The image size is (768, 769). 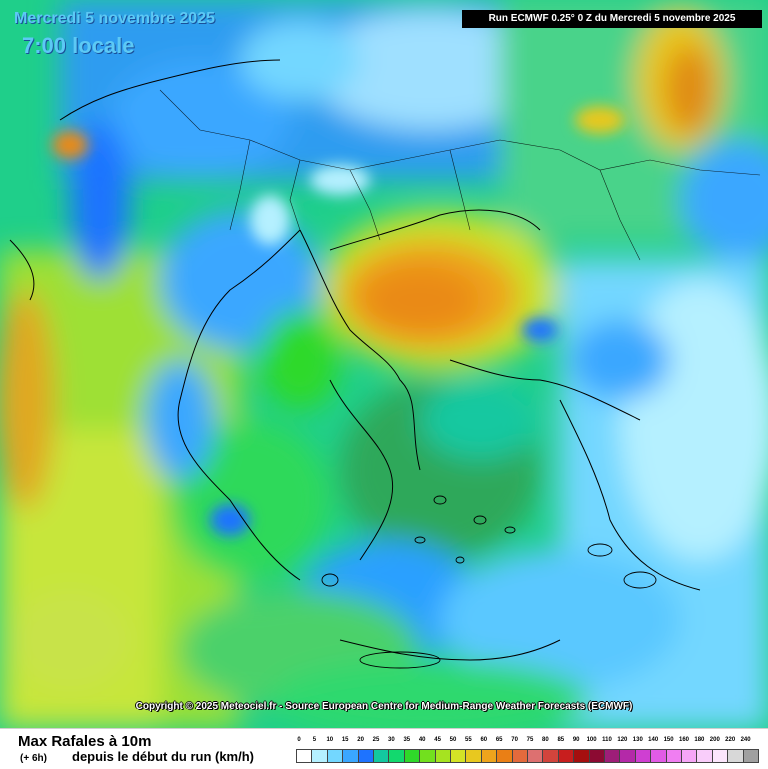 I want to click on legend-label: 110, so click(x=607, y=740).